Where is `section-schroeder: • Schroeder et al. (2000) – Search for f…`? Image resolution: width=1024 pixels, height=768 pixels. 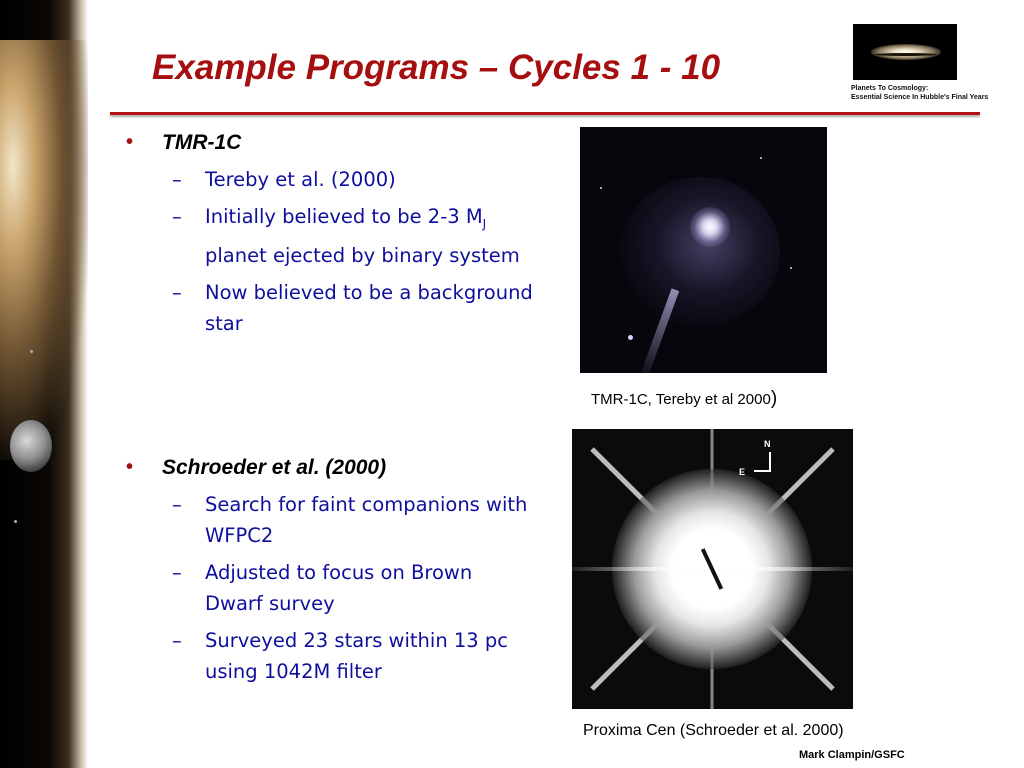
section-schroeder: • Schroeder et al. (2000) – Search for f… is located at coordinates (336, 574).